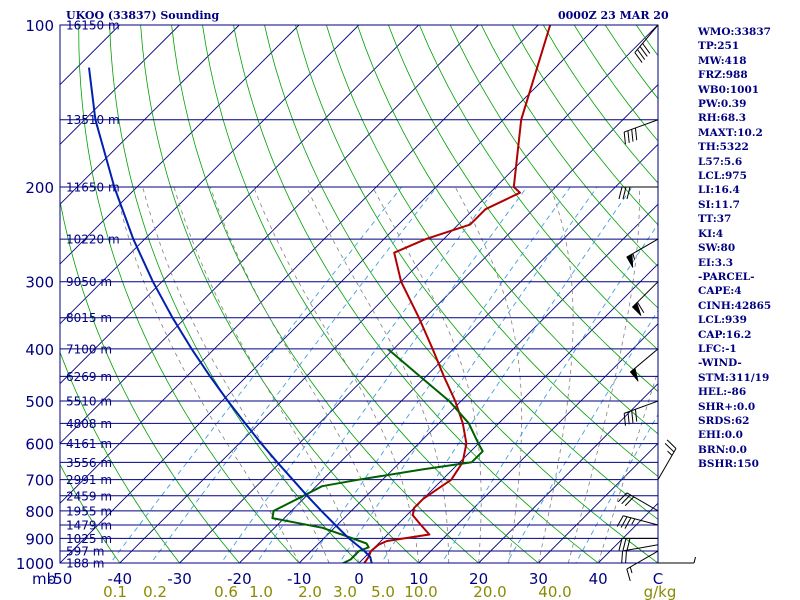 The width and height of the screenshot is (800, 600). What do you see at coordinates (715, 219) in the screenshot?
I see `index-row: TT:37` at bounding box center [715, 219].